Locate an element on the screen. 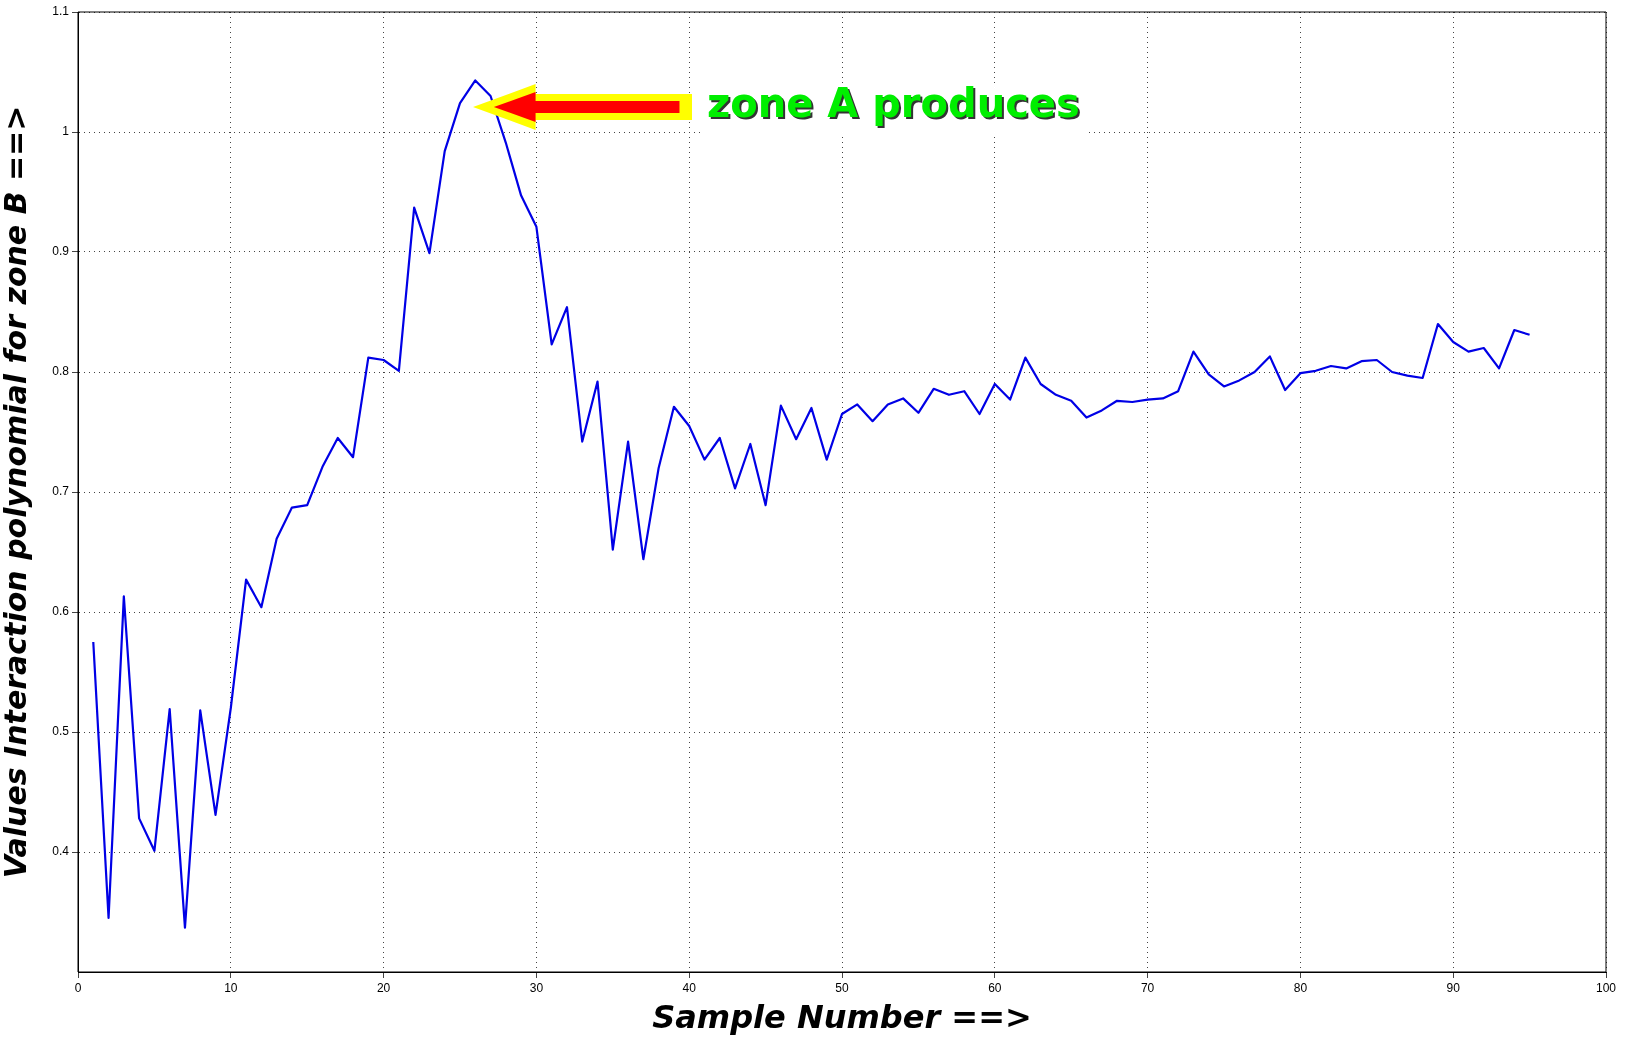  x-tick-label: 100 is located at coordinates (1606, 987).